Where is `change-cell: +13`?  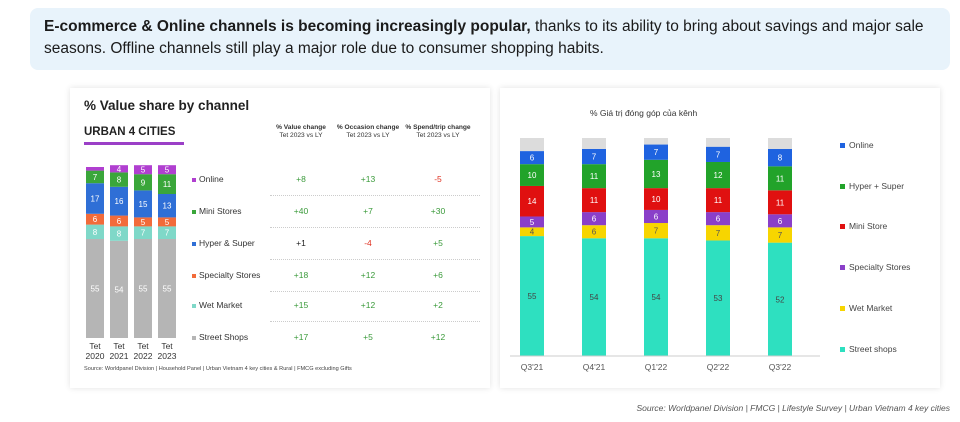
change-cell: +13 is located at coordinates (368, 179).